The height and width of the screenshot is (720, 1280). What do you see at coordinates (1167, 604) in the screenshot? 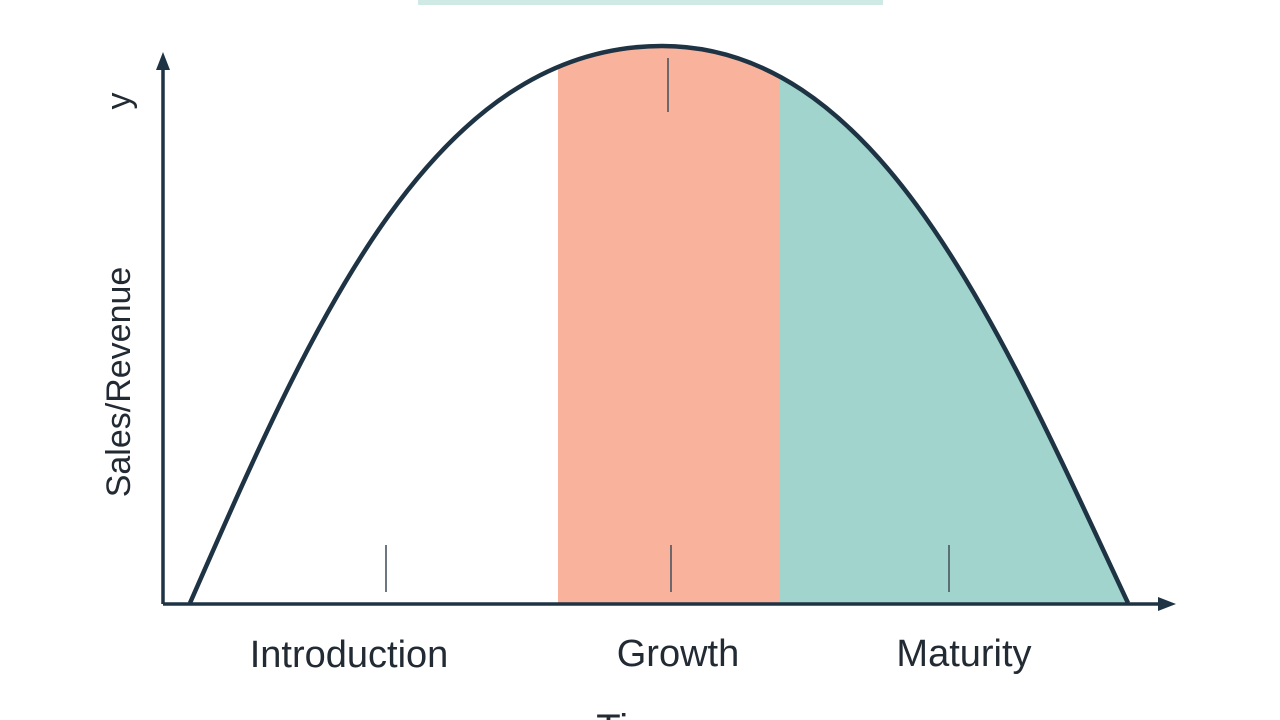
I see `x-axis-arrow-icon` at bounding box center [1167, 604].